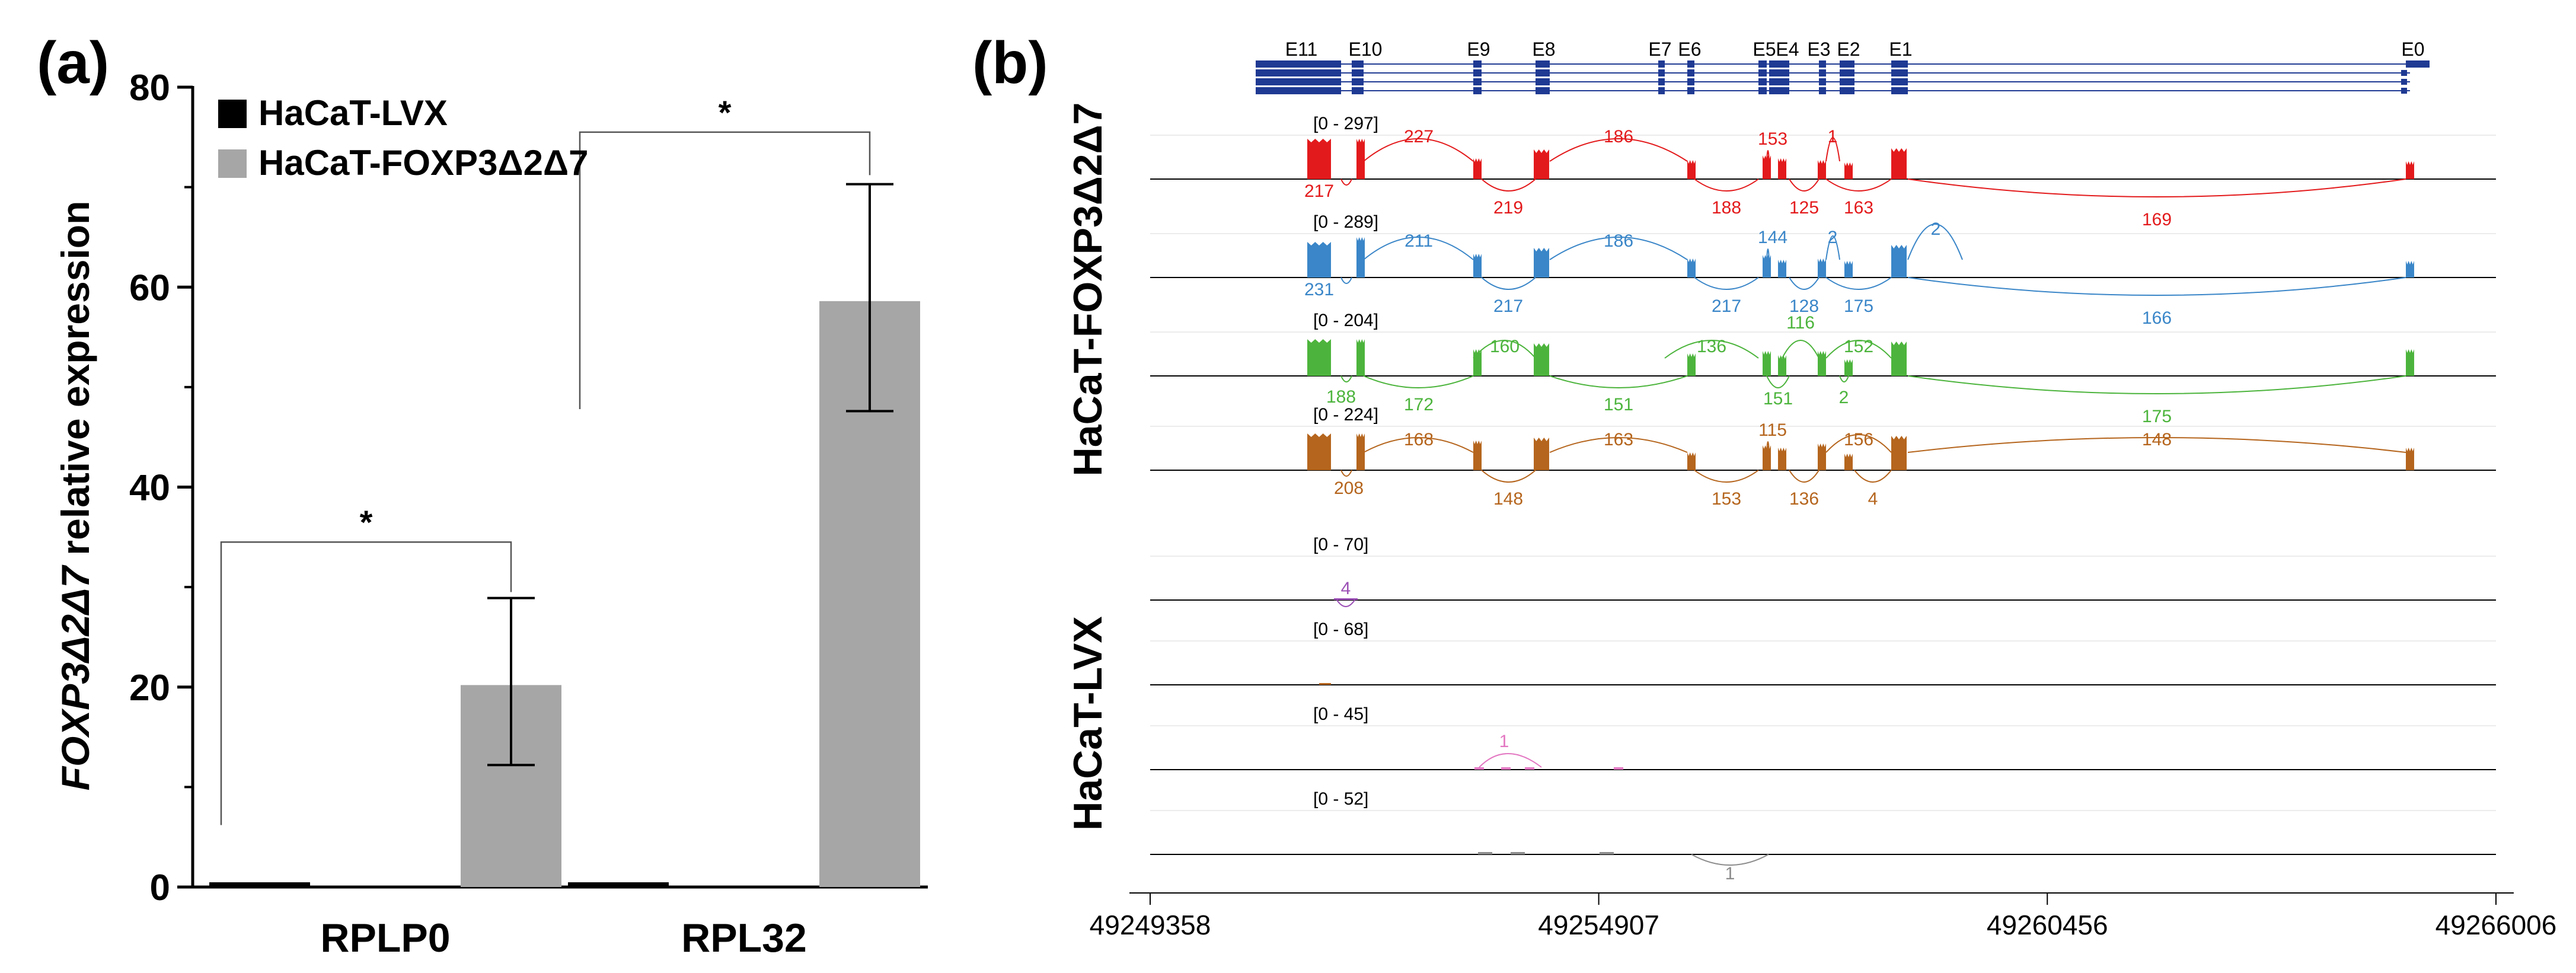 The width and height of the screenshot is (2576, 973). I want to click on junction-count-label: 163, so click(1858, 208).